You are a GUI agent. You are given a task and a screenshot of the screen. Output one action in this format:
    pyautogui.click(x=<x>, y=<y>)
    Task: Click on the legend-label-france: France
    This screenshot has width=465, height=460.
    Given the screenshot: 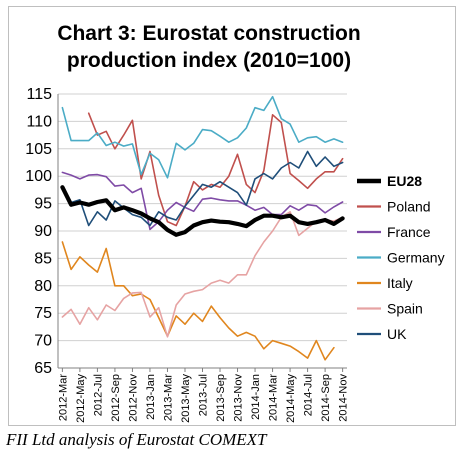 What is the action you would take?
    pyautogui.click(x=409, y=232)
    